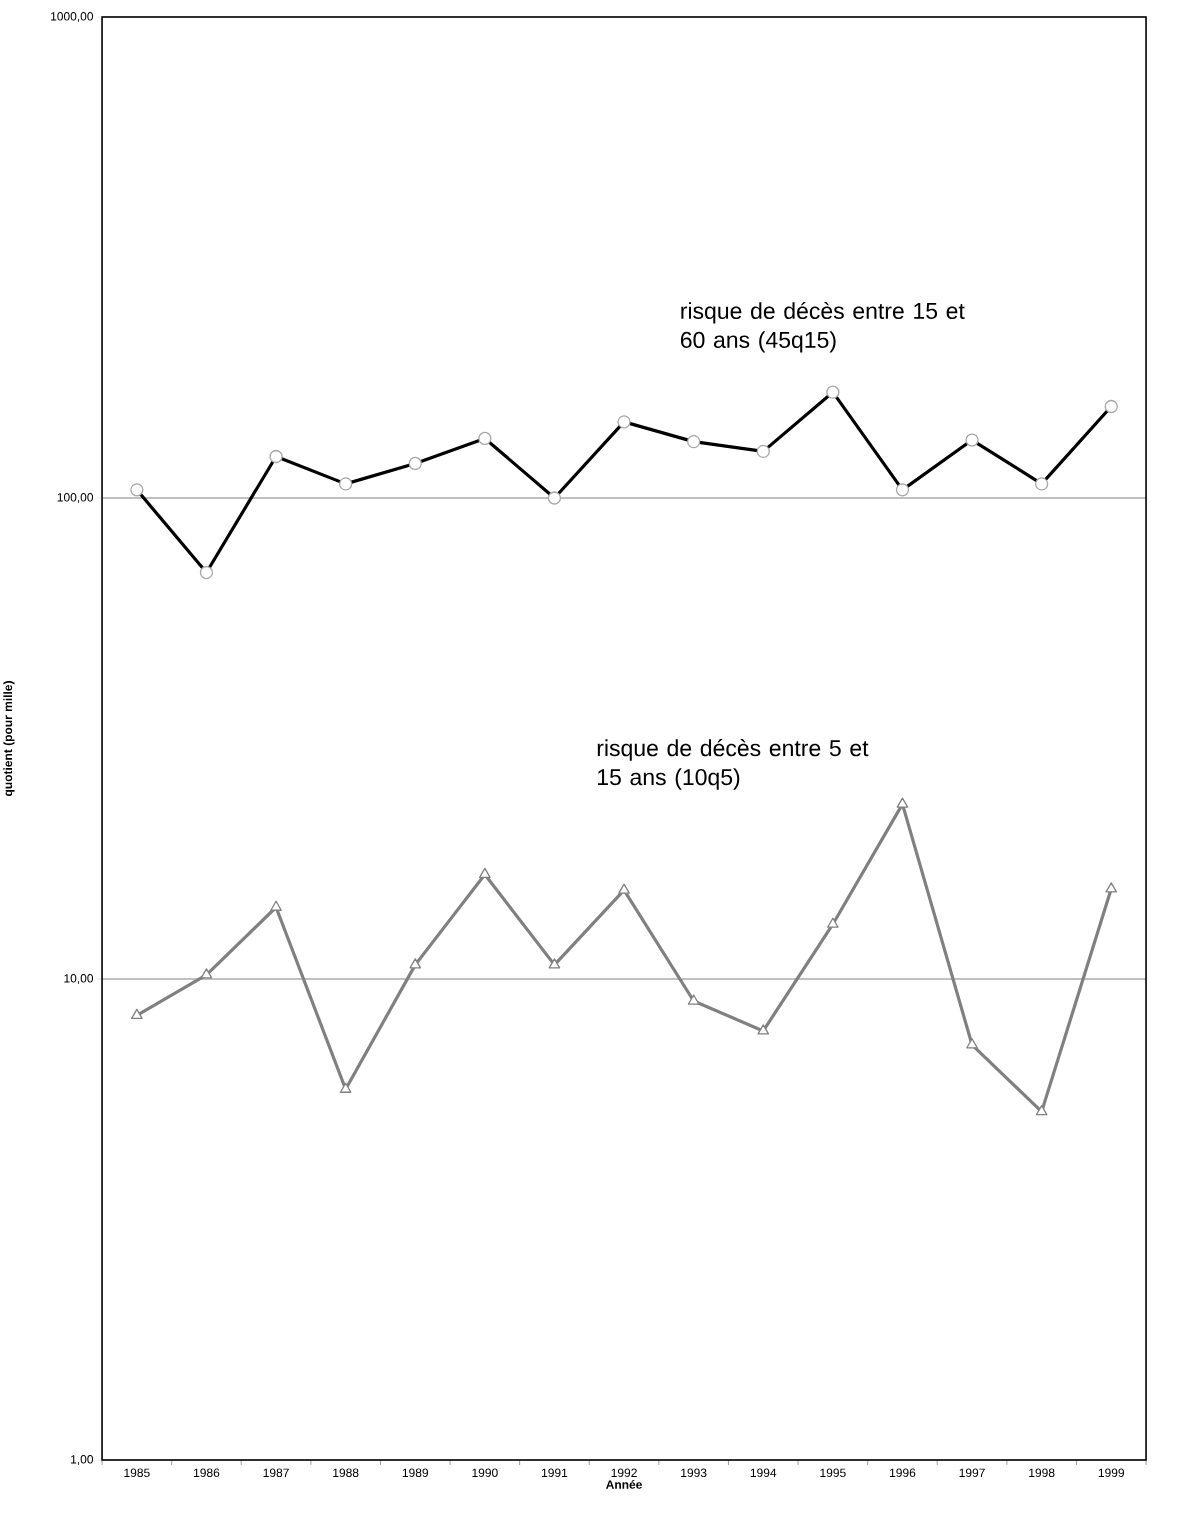 The height and width of the screenshot is (1524, 1181). What do you see at coordinates (833, 1473) in the screenshot?
I see `x-tick-label: 1995` at bounding box center [833, 1473].